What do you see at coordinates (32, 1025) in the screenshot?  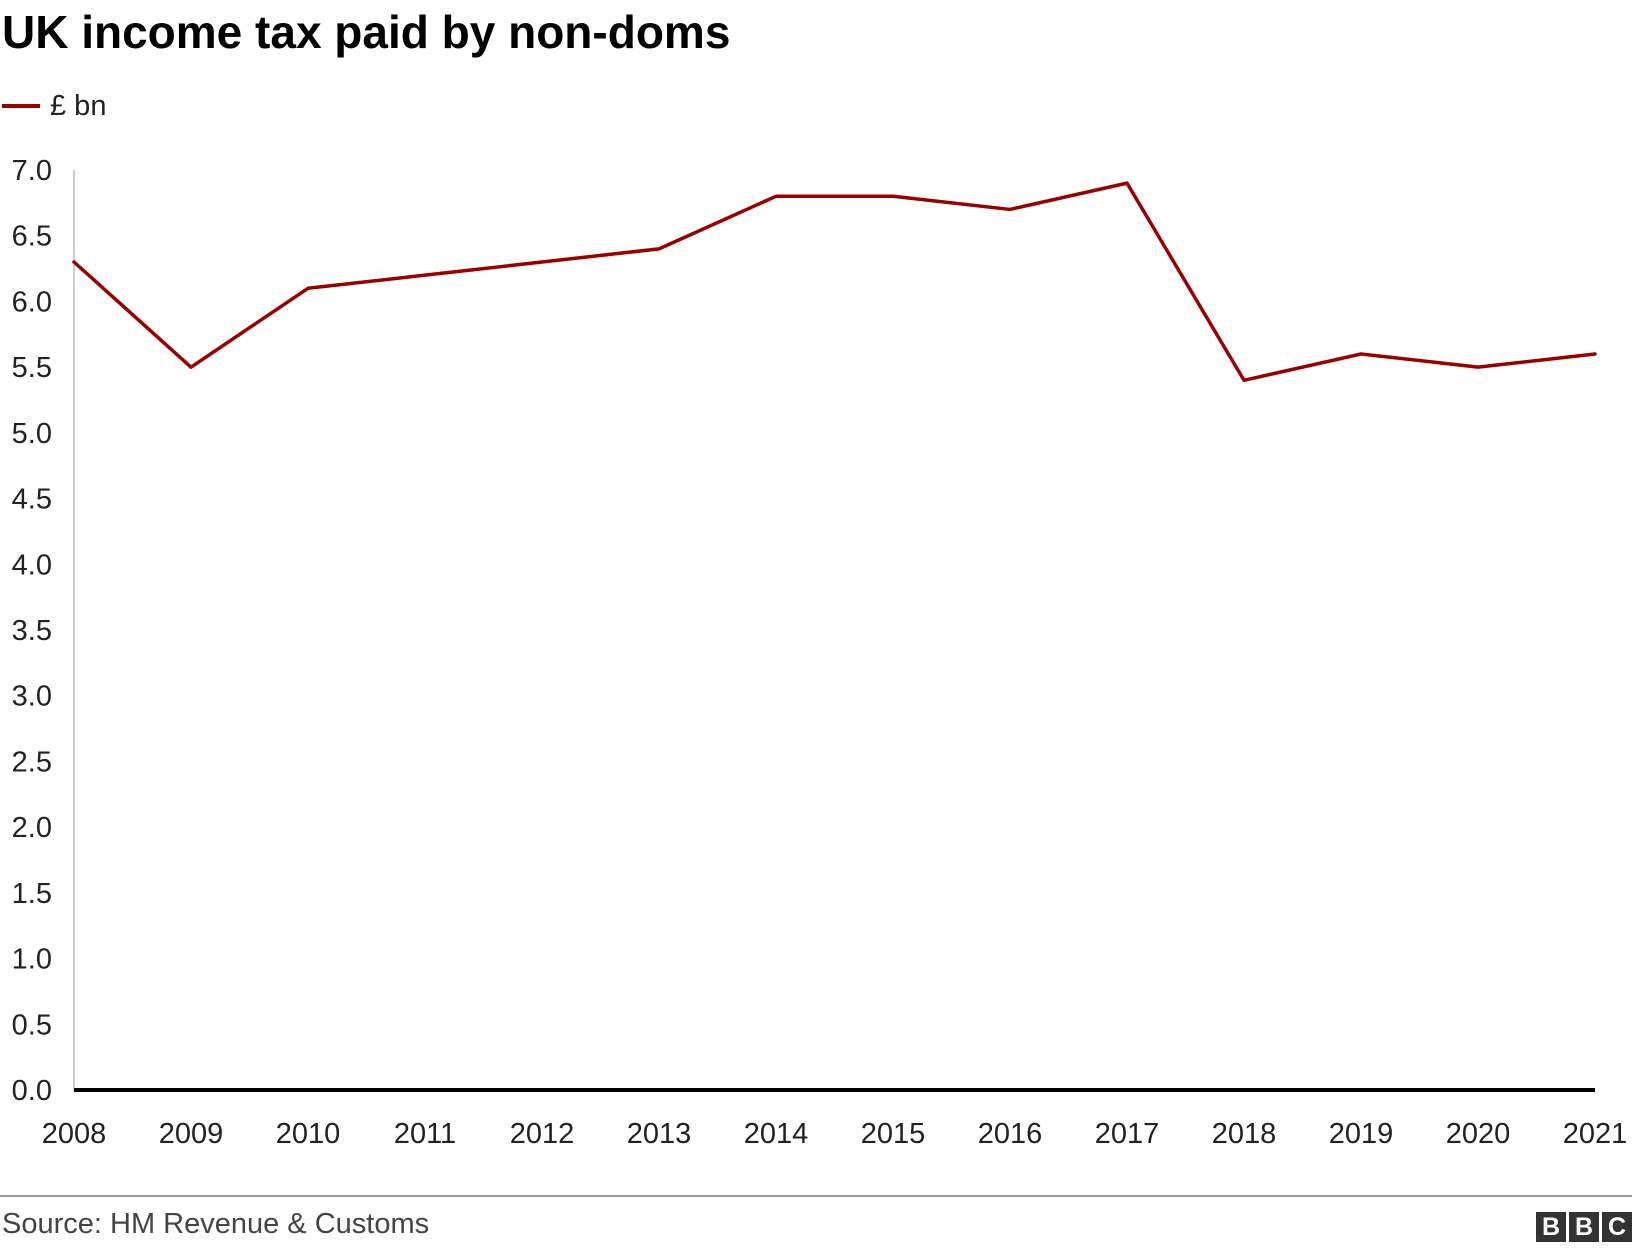 I see `y-tick-label: 0.5` at bounding box center [32, 1025].